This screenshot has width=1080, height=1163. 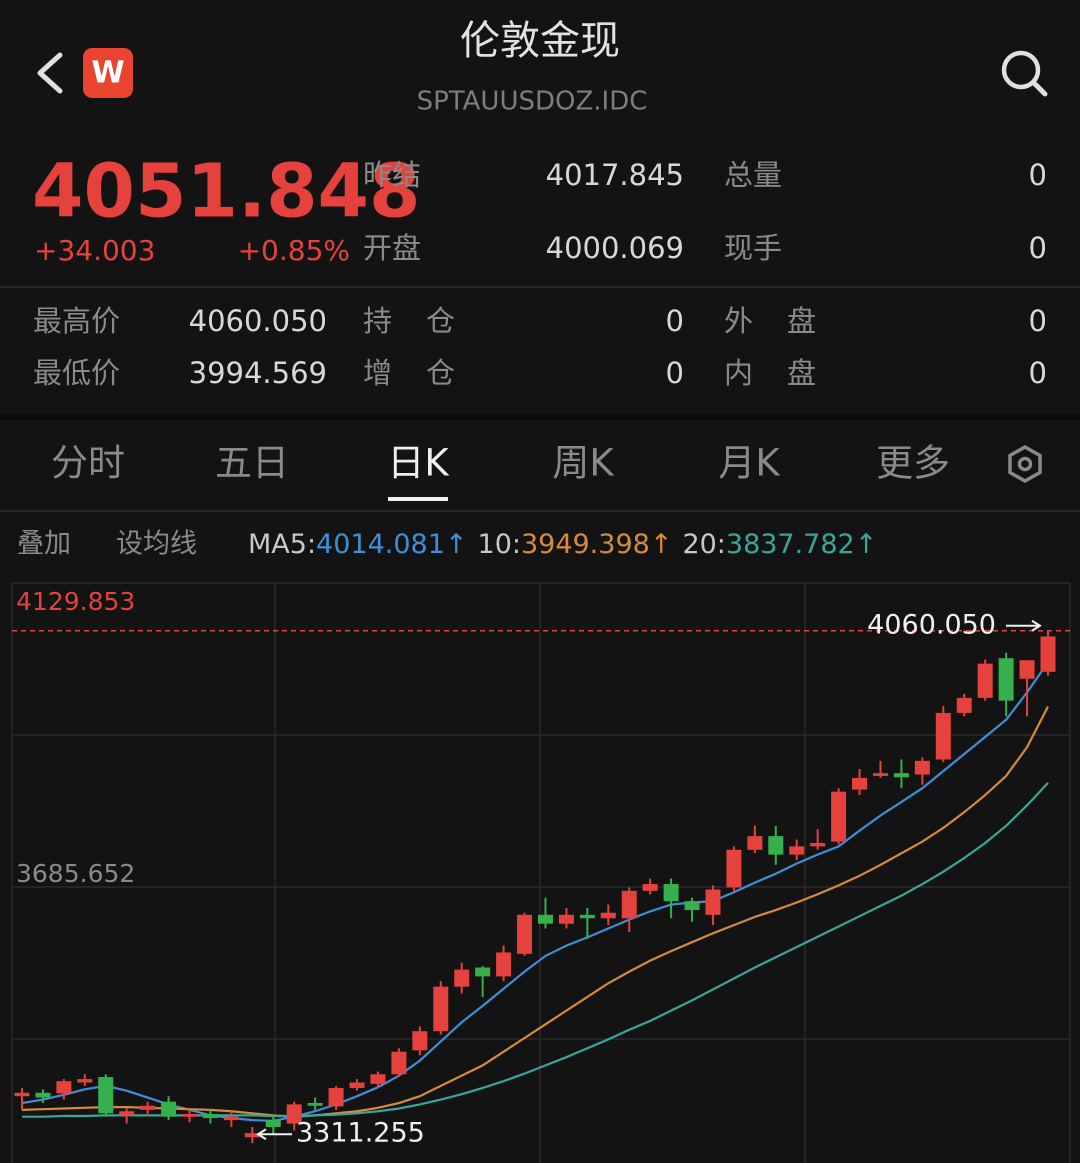 I want to click on toolbar-button: 设均线, so click(x=156, y=544).